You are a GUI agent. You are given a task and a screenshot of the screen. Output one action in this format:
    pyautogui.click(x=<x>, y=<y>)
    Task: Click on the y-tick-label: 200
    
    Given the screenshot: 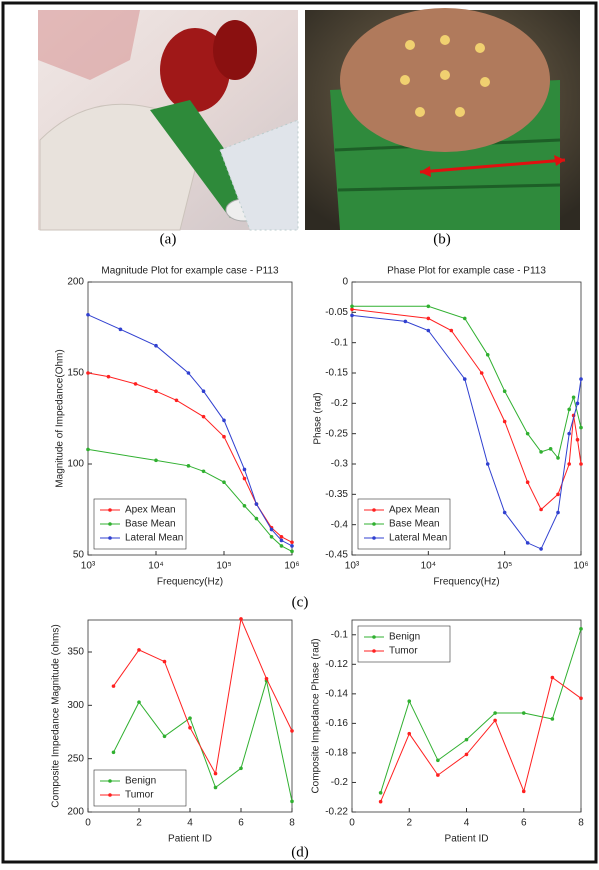 What is the action you would take?
    pyautogui.click(x=75, y=282)
    